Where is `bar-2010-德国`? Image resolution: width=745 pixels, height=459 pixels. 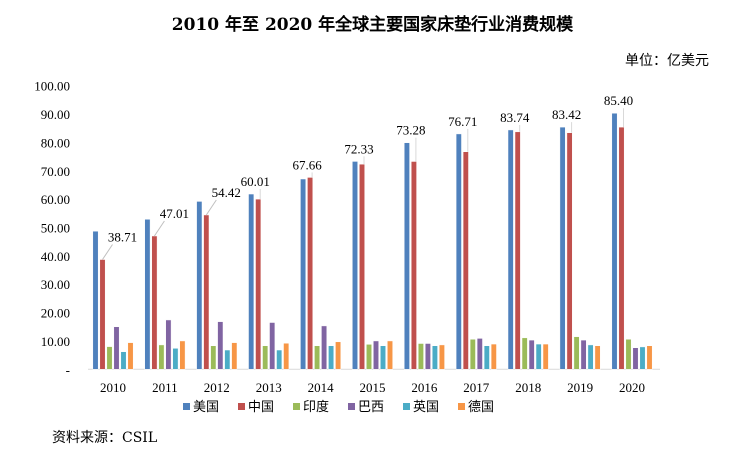
bar-2010-德国 is located at coordinates (130, 356).